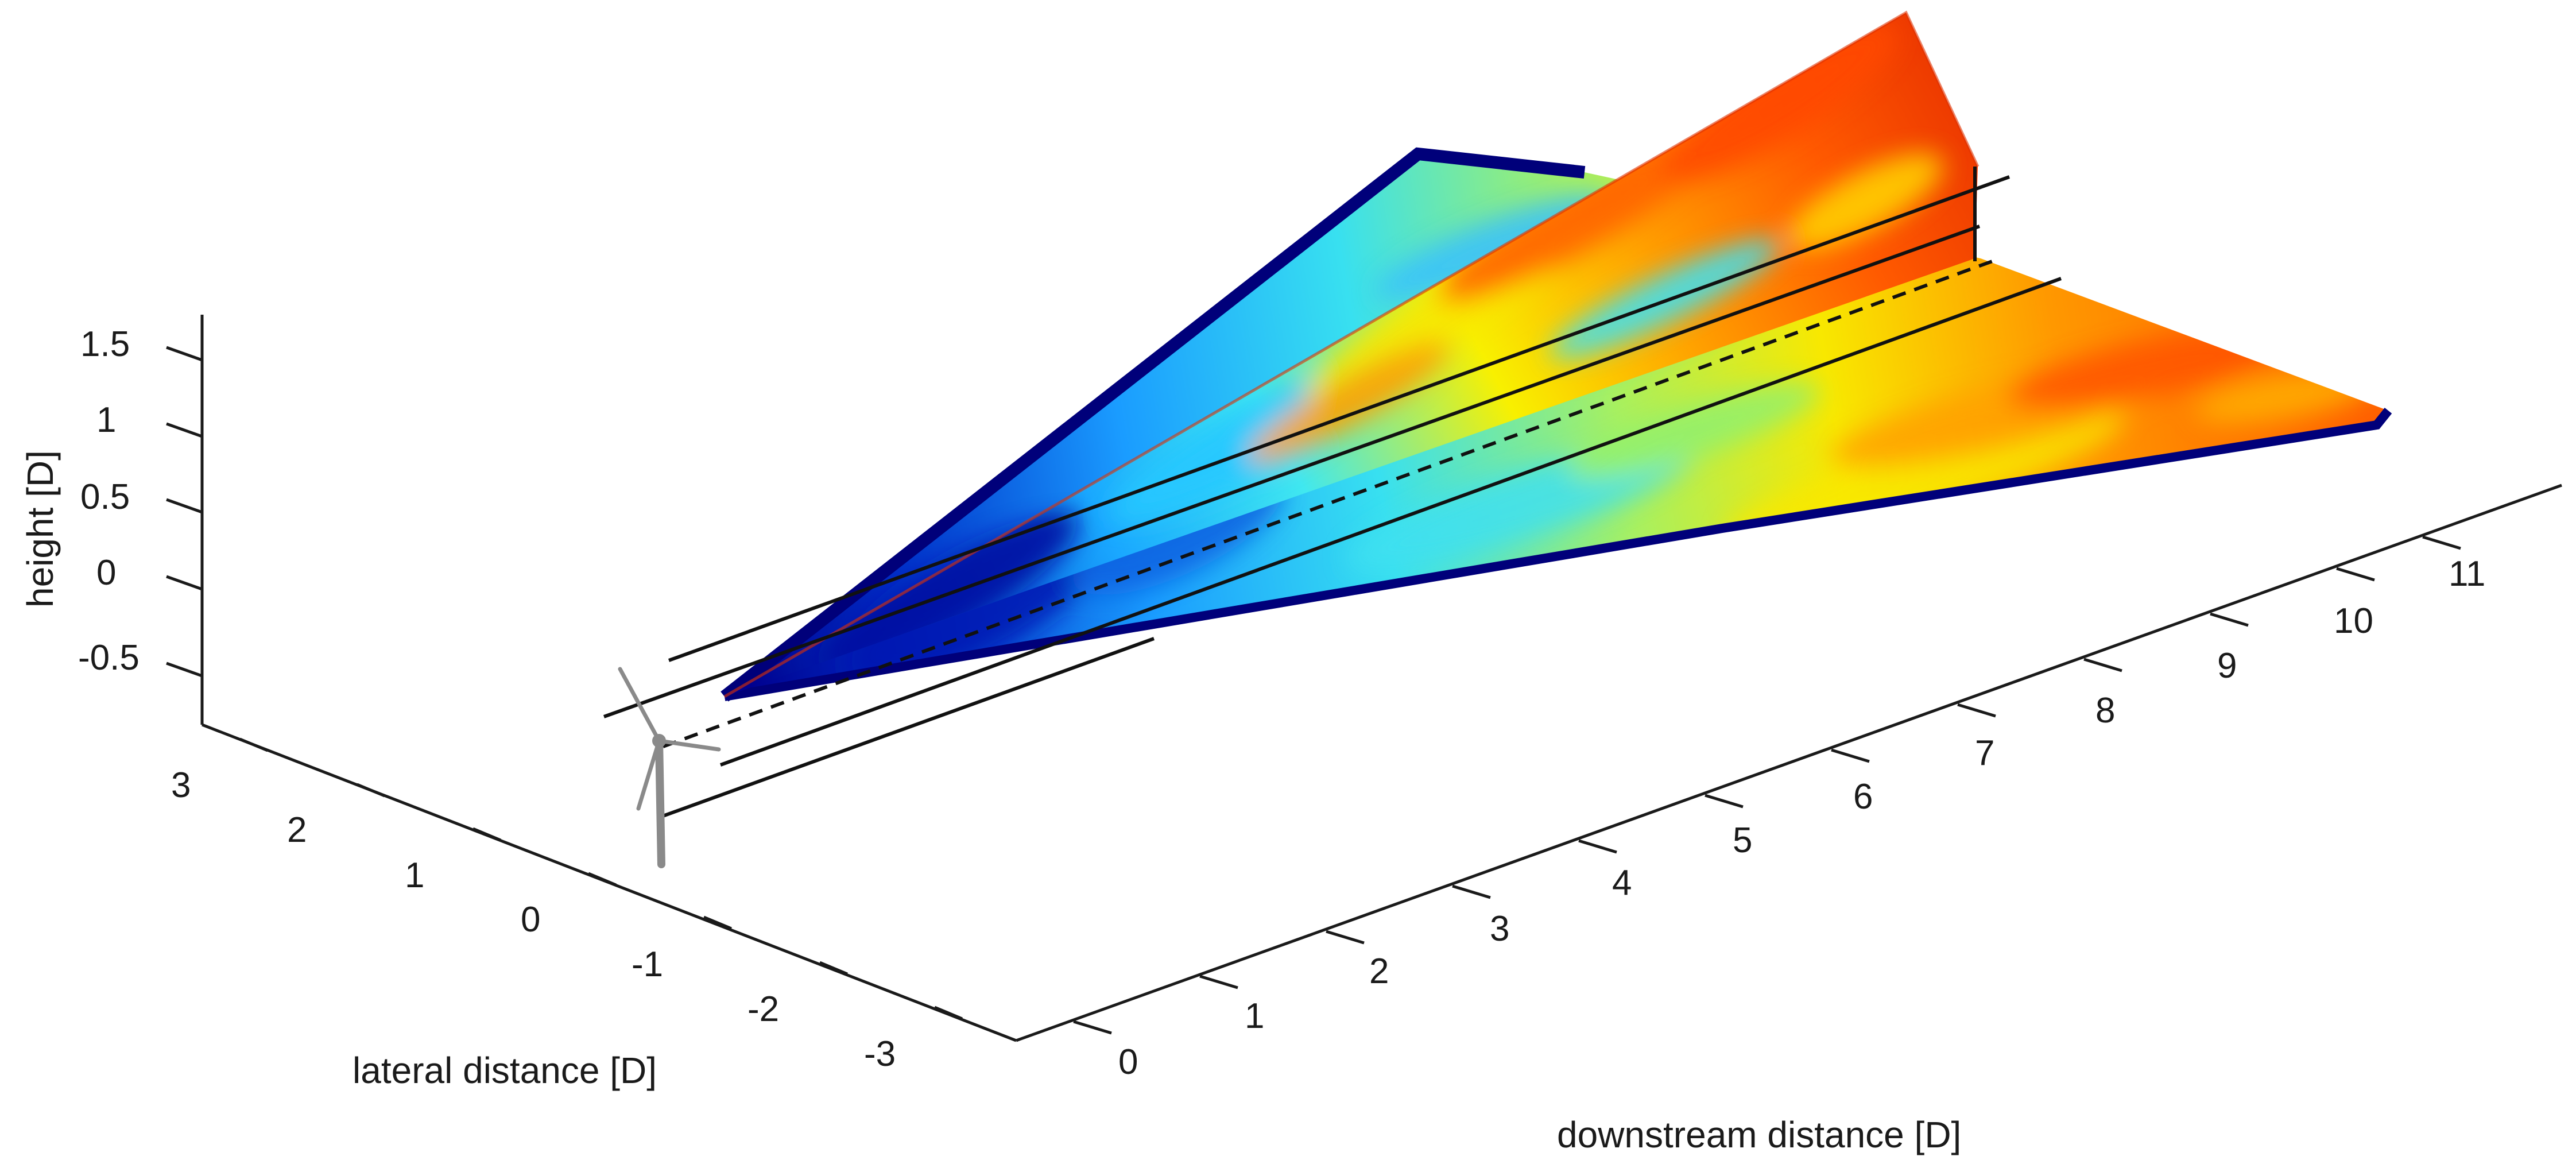 Image resolution: width=2576 pixels, height=1160 pixels. Describe the element at coordinates (670, 767) in the screenshot. I see `wind-turbine-icon` at that location.